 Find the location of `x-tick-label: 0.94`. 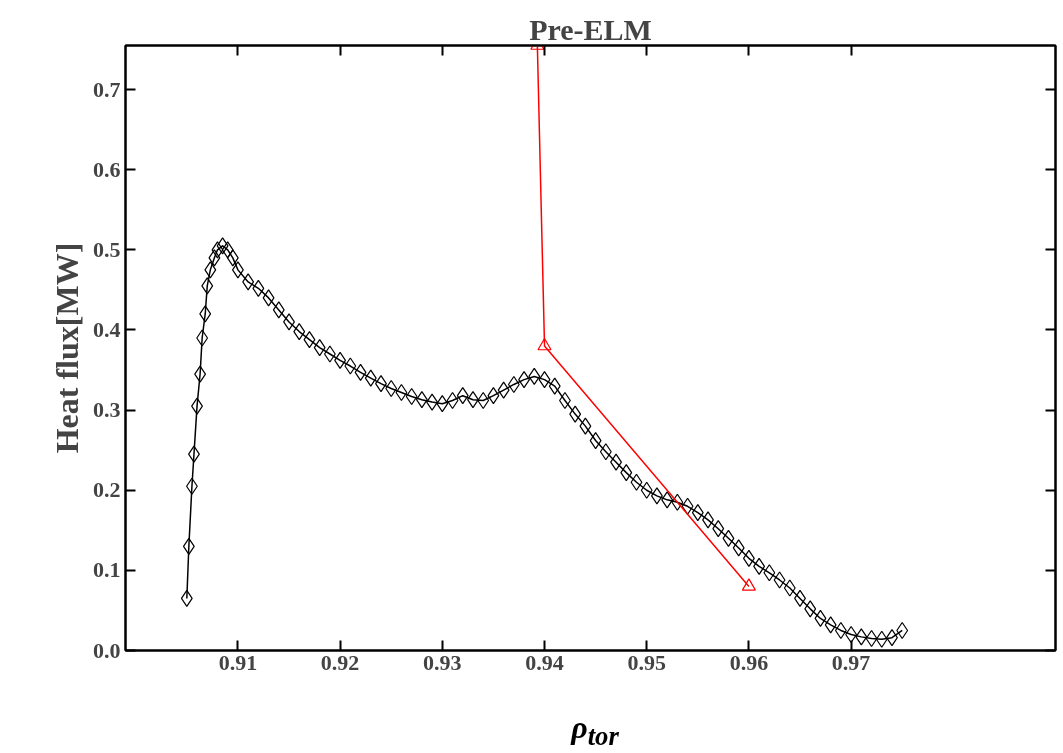

x-tick-label: 0.94 is located at coordinates (544, 662).